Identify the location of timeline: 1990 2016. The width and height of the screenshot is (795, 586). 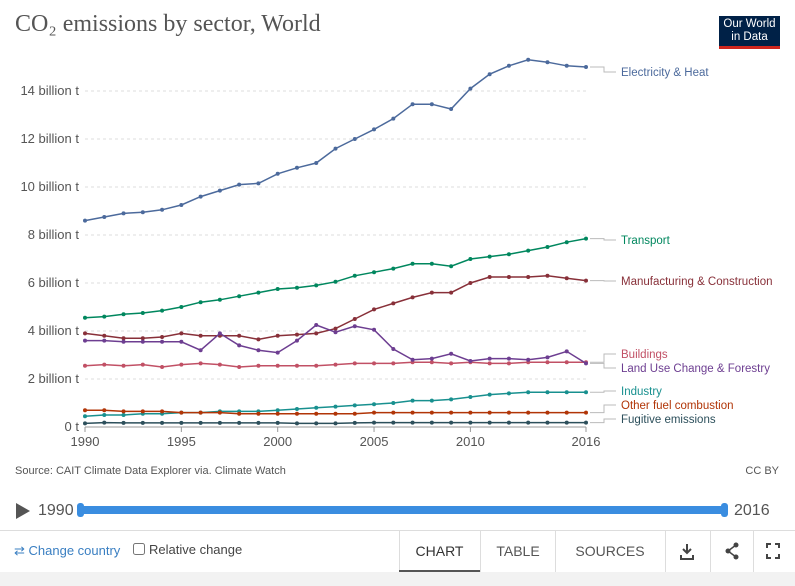
(397, 512).